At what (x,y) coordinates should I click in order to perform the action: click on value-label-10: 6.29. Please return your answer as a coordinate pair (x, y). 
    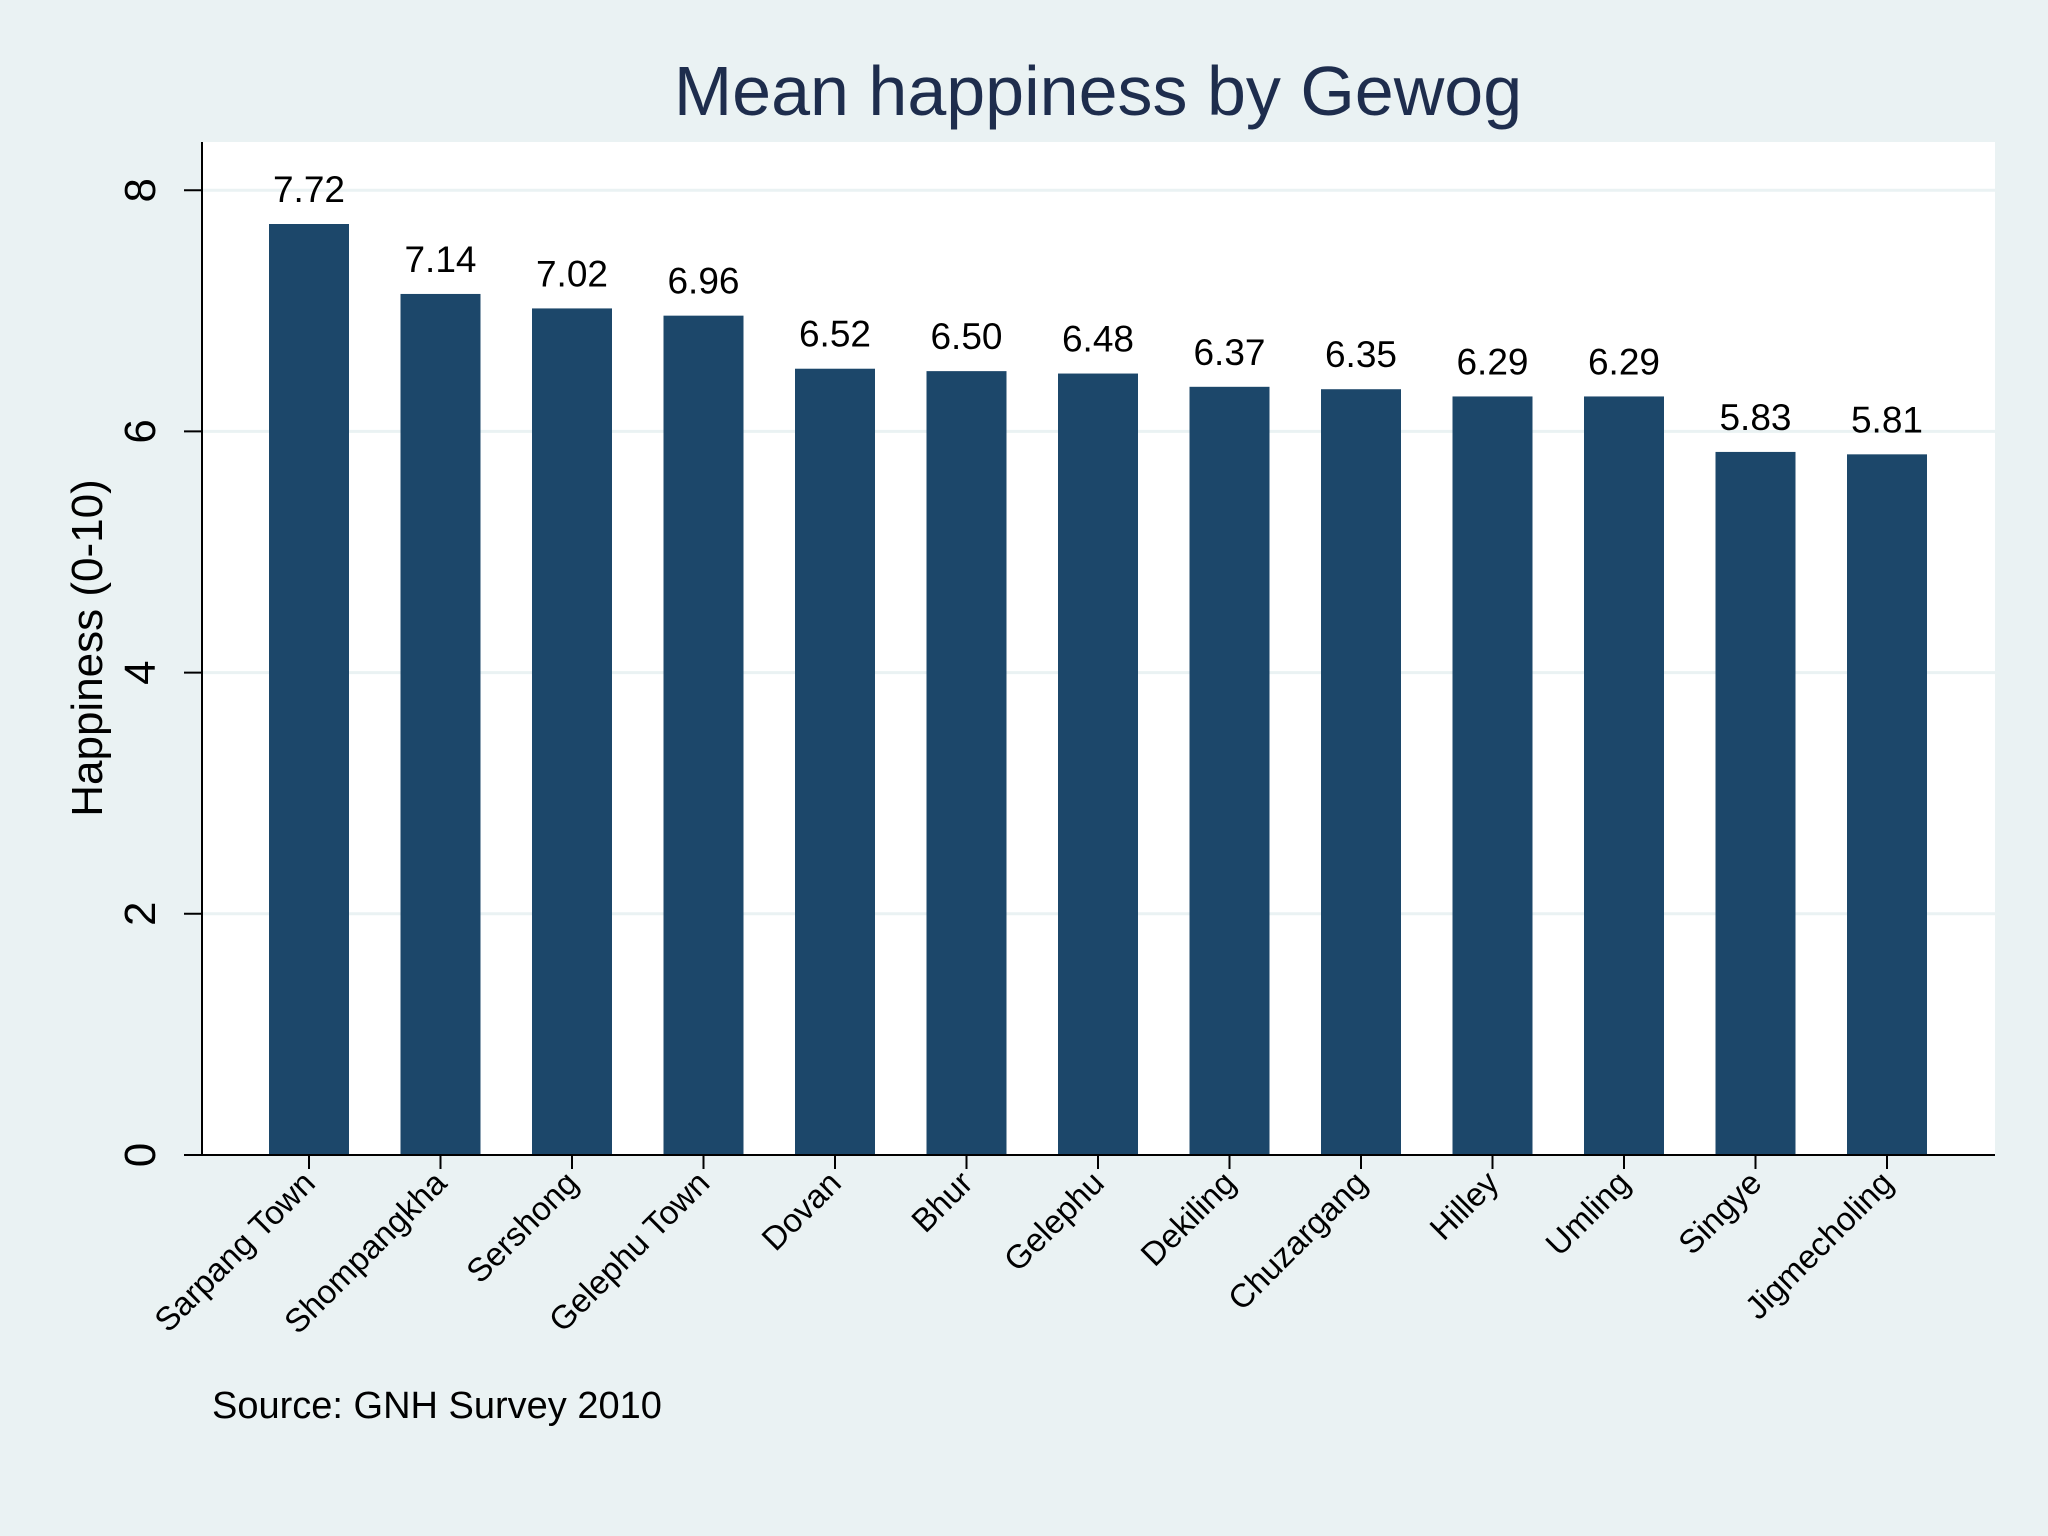
    Looking at the image, I should click on (1624, 361).